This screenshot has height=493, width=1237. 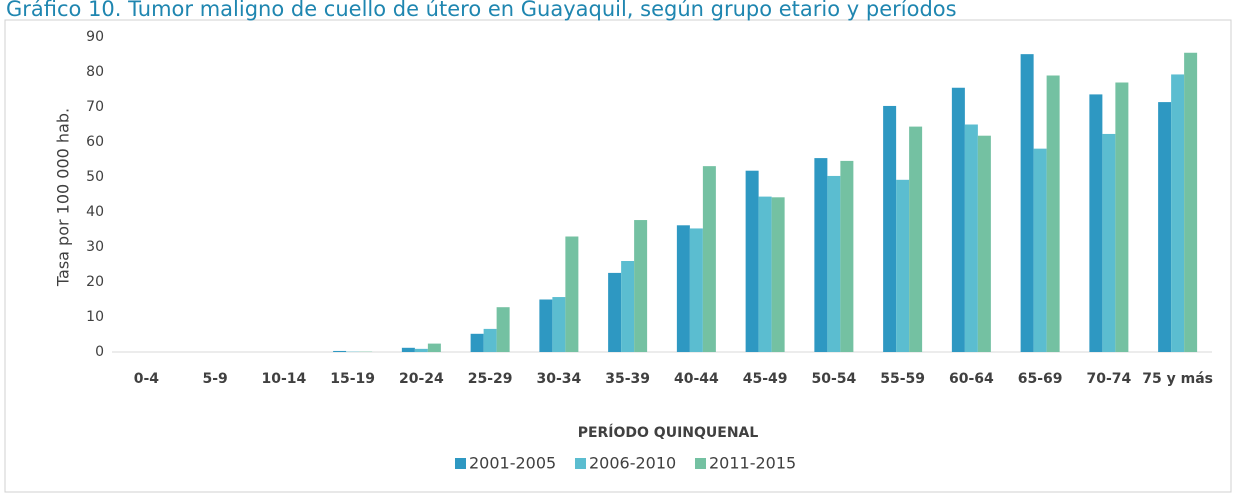 What do you see at coordinates (765, 379) in the screenshot?
I see `x-tick-label: 45-49` at bounding box center [765, 379].